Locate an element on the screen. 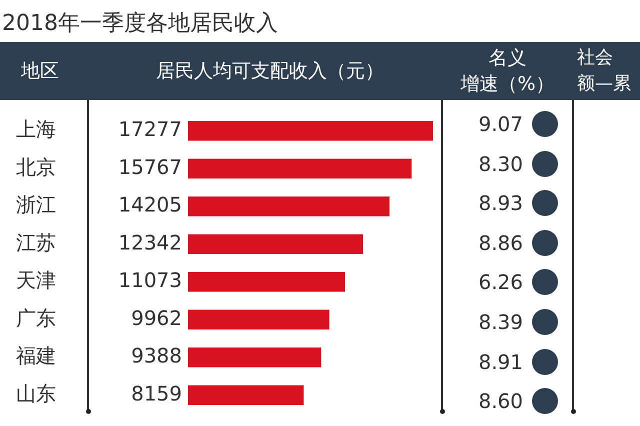  data-label: 8.39 is located at coordinates (500, 322).